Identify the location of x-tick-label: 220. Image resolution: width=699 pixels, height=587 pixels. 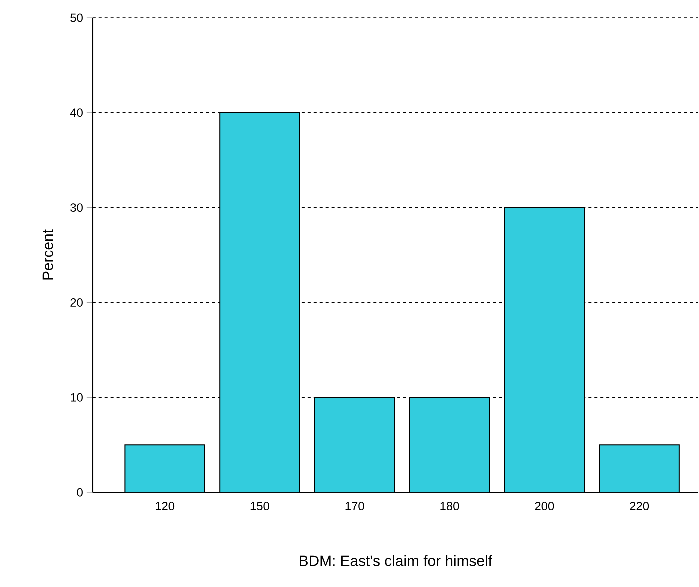
(640, 506).